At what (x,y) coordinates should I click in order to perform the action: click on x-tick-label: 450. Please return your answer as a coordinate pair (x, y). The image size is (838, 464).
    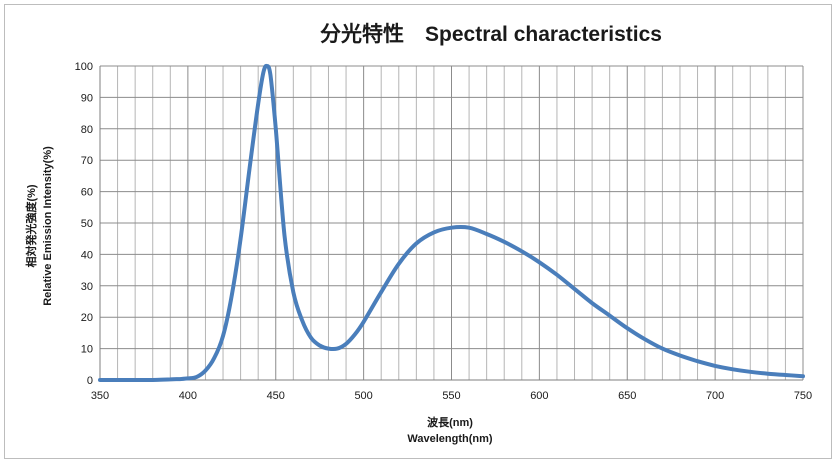
    Looking at the image, I should click on (276, 396).